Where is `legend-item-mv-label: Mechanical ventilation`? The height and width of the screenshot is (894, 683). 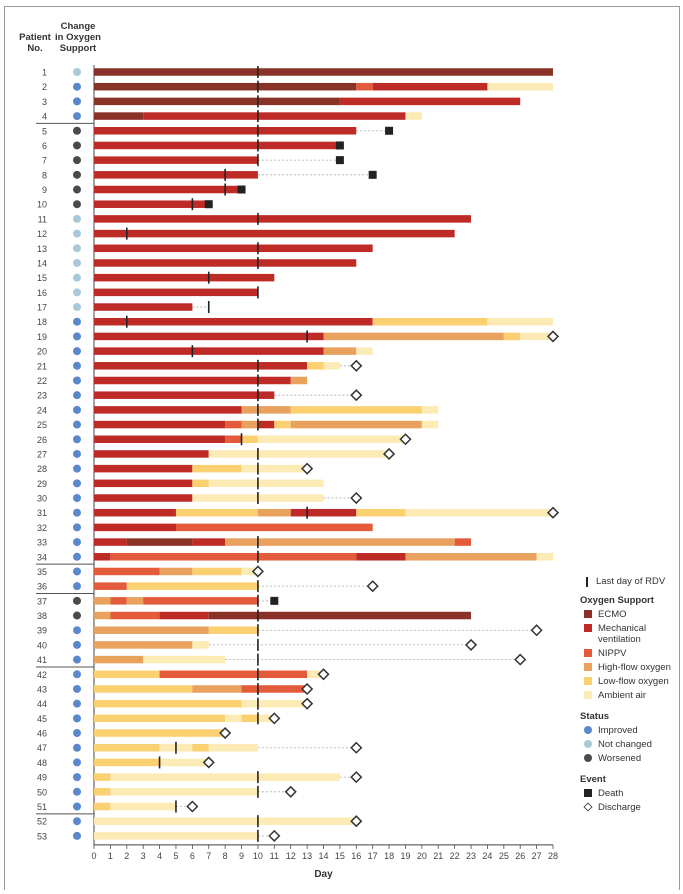 legend-item-mv-label: Mechanical ventilation is located at coordinates (622, 634).